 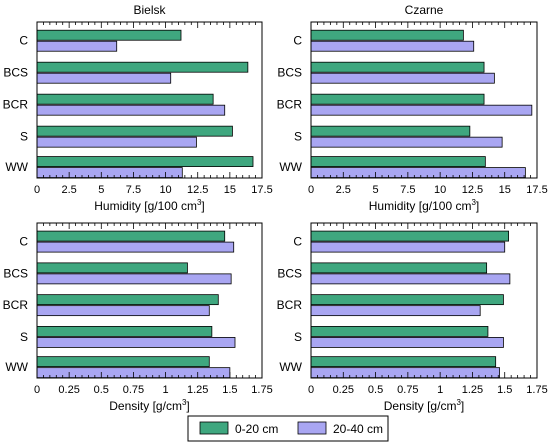 I want to click on x-tick-label: 2.5, so click(x=68, y=190).